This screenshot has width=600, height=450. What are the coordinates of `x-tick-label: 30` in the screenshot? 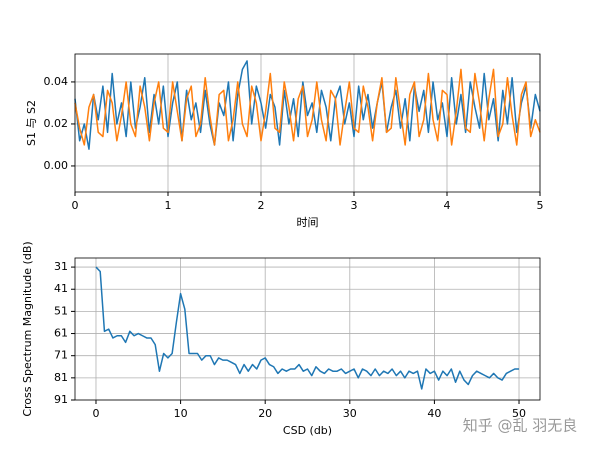 It's located at (350, 413).